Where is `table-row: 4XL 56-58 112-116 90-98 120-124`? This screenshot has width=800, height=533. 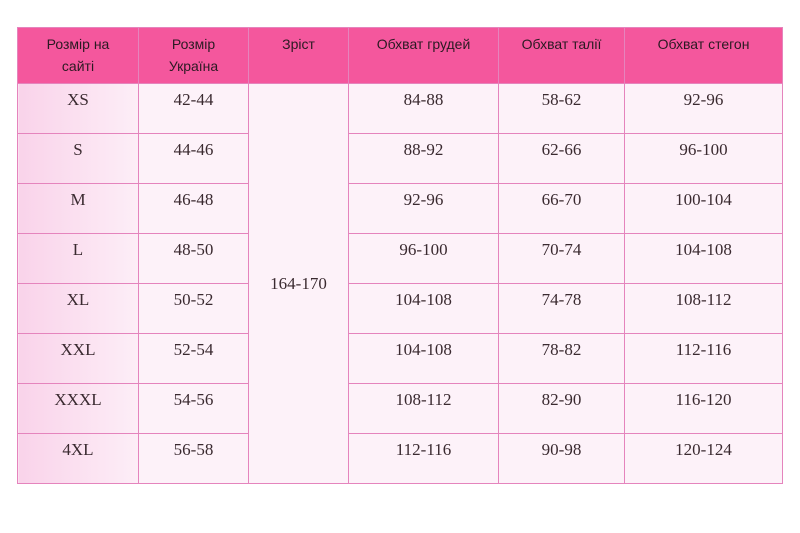 table-row: 4XL 56-58 112-116 90-98 120-124 is located at coordinates (400, 458).